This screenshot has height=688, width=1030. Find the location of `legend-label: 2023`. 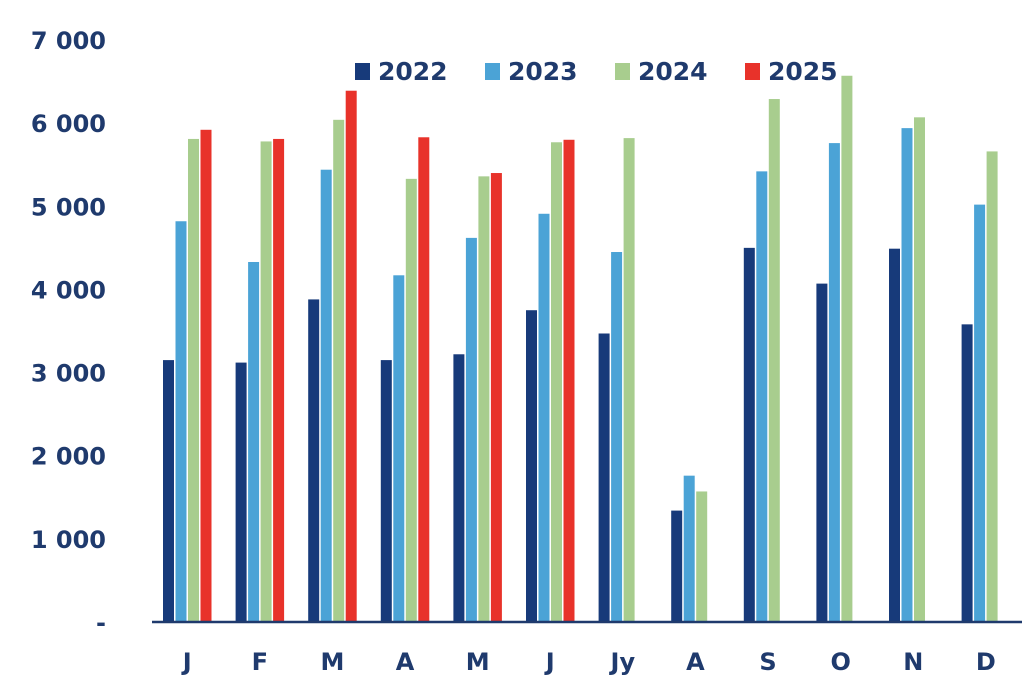

legend-label: 2023 is located at coordinates (543, 71).